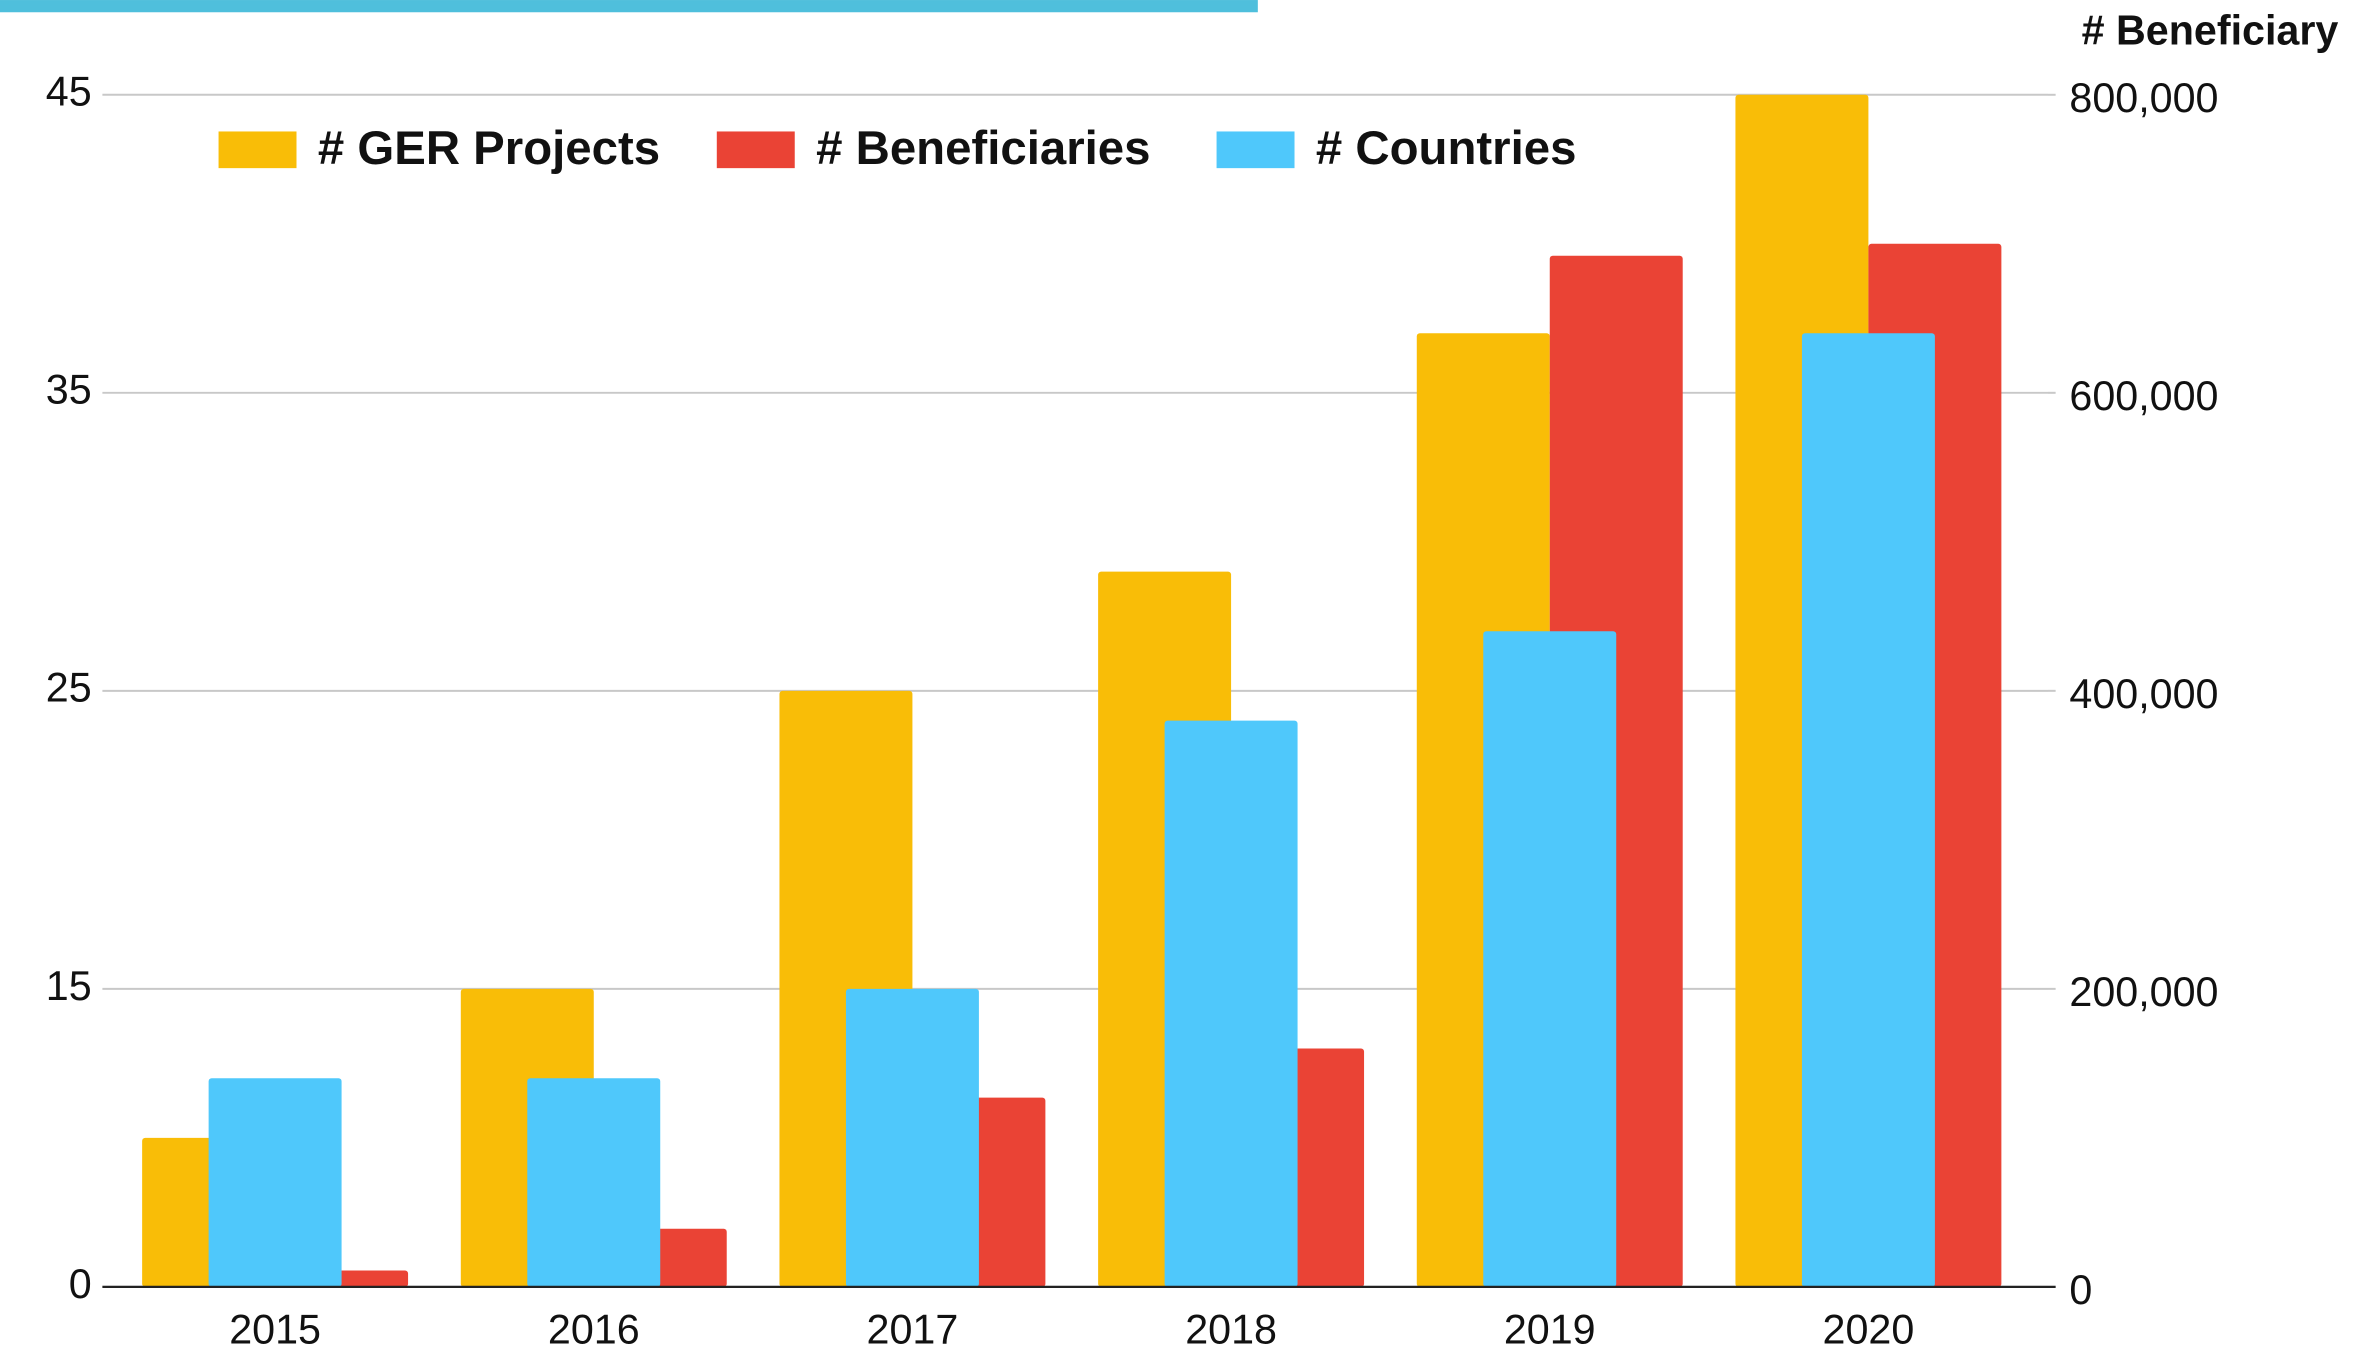 This screenshot has width=2372, height=1345. I want to click on y-tick-label: 25, so click(69, 688).